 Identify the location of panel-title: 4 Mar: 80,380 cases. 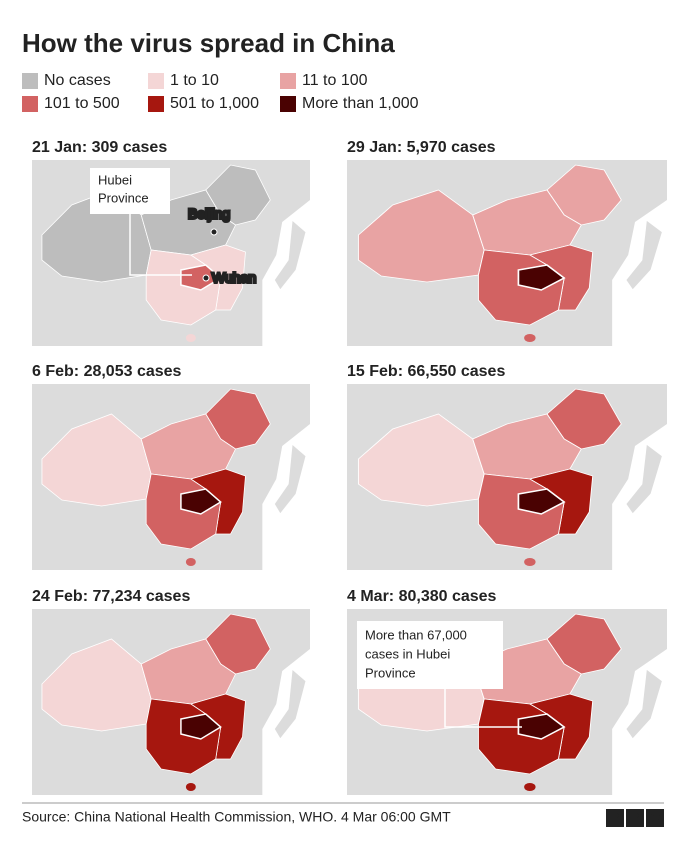
(422, 596).